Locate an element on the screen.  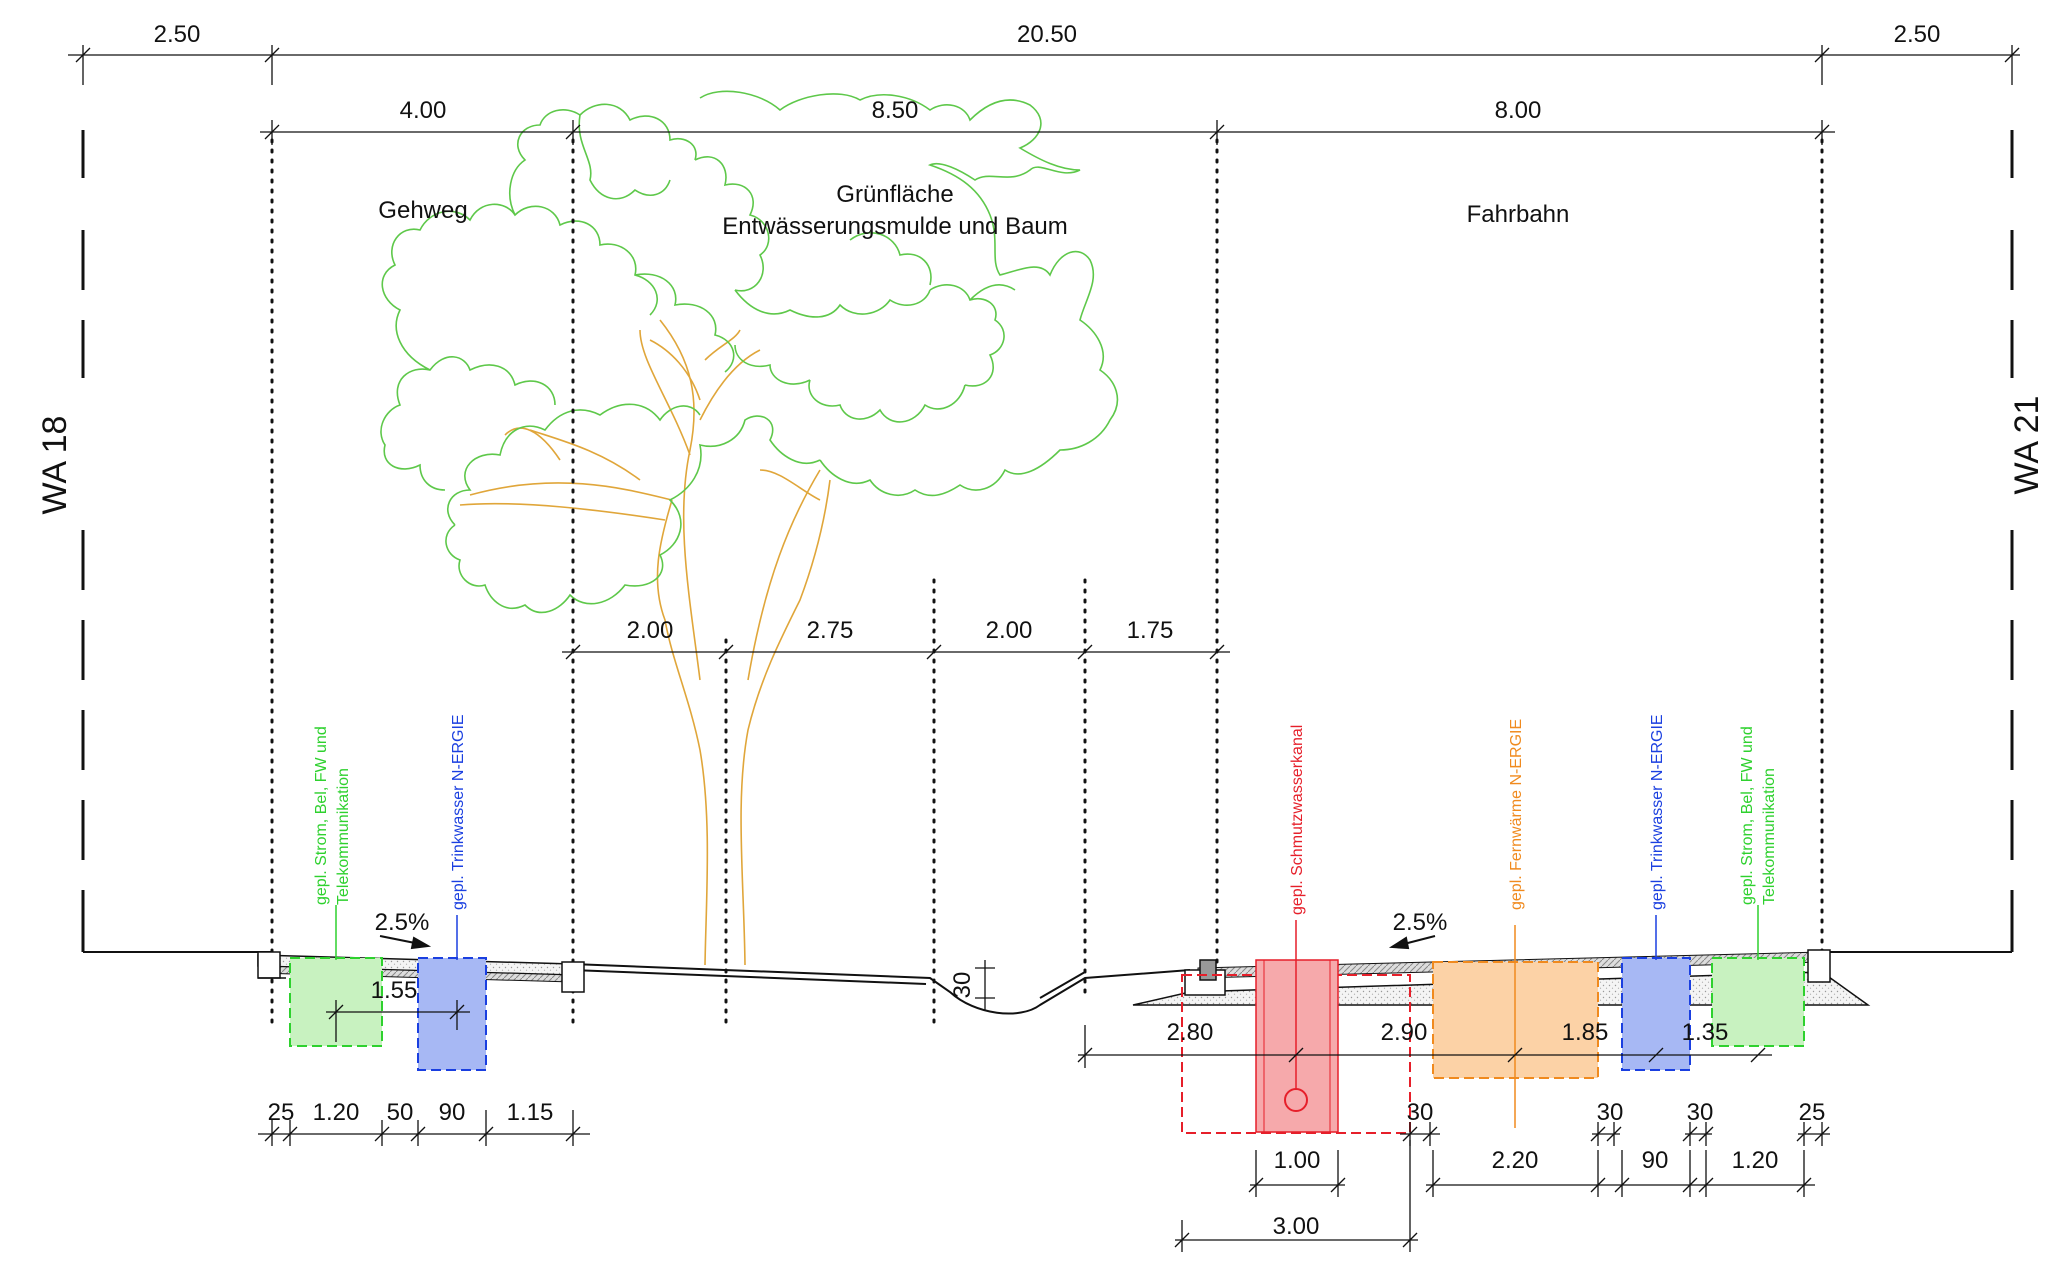
depth-185: 1.85 is located at coordinates (1585, 1032).